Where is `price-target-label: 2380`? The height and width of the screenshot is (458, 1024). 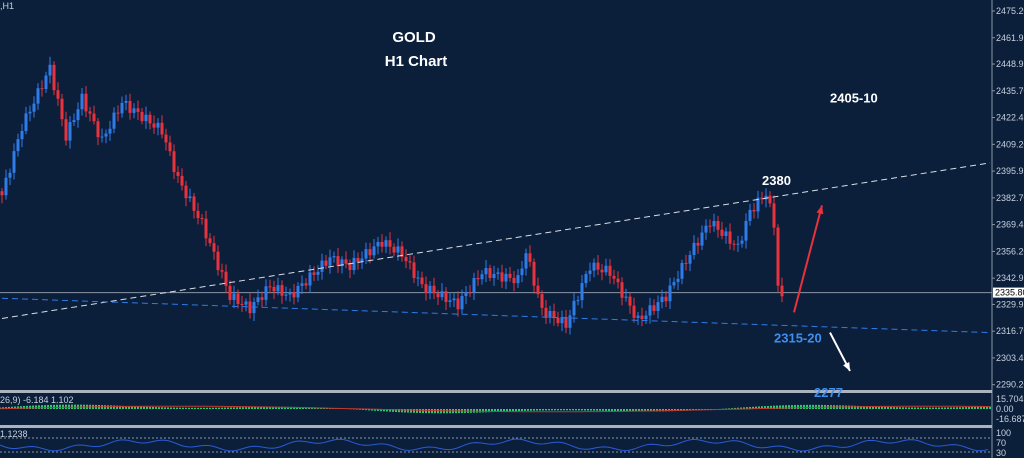 price-target-label: 2380 is located at coordinates (776, 180).